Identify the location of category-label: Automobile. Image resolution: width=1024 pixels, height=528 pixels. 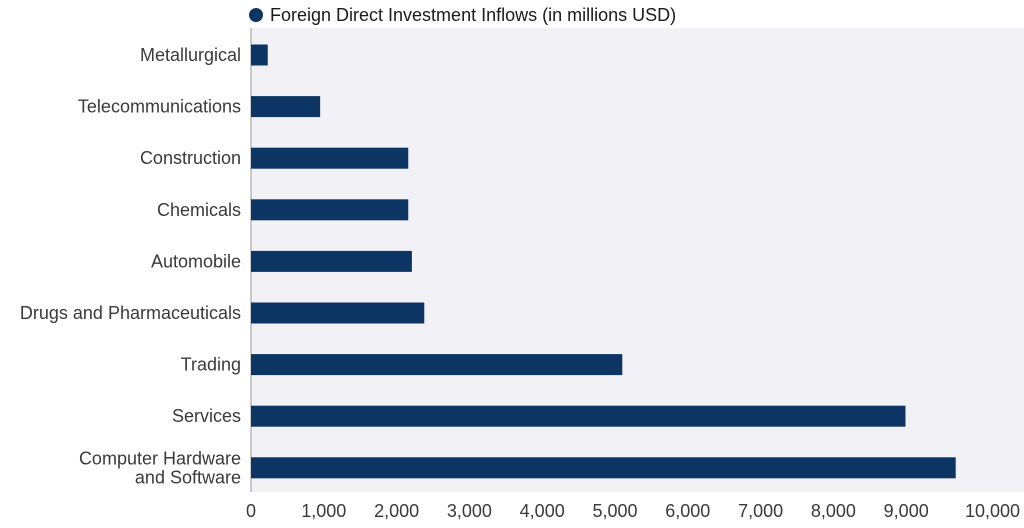
(196, 261).